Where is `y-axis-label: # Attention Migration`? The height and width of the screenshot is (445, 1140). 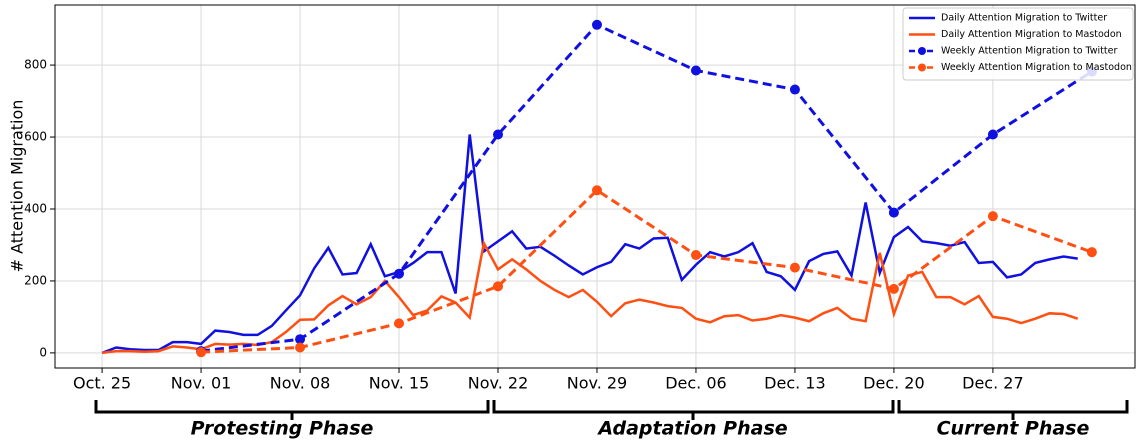 y-axis-label: # Attention Migration is located at coordinates (17, 186).